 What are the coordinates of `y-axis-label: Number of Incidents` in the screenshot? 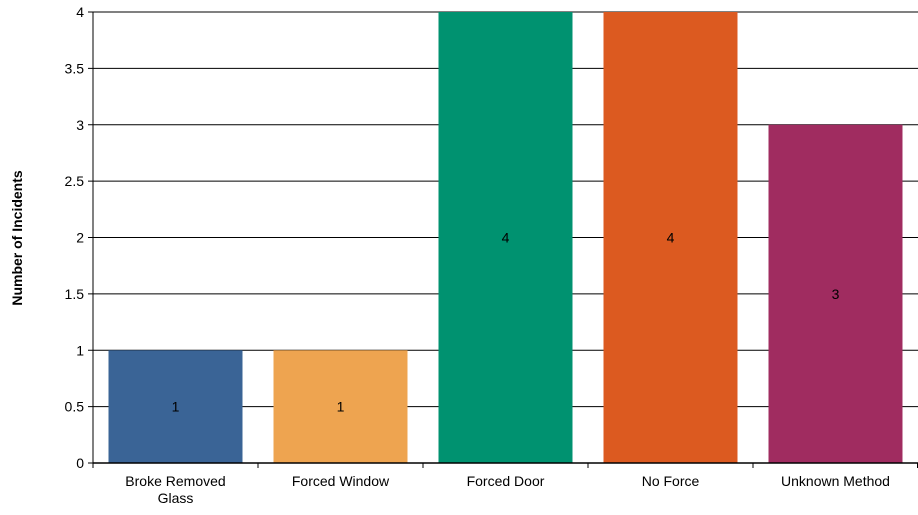 It's located at (17, 238).